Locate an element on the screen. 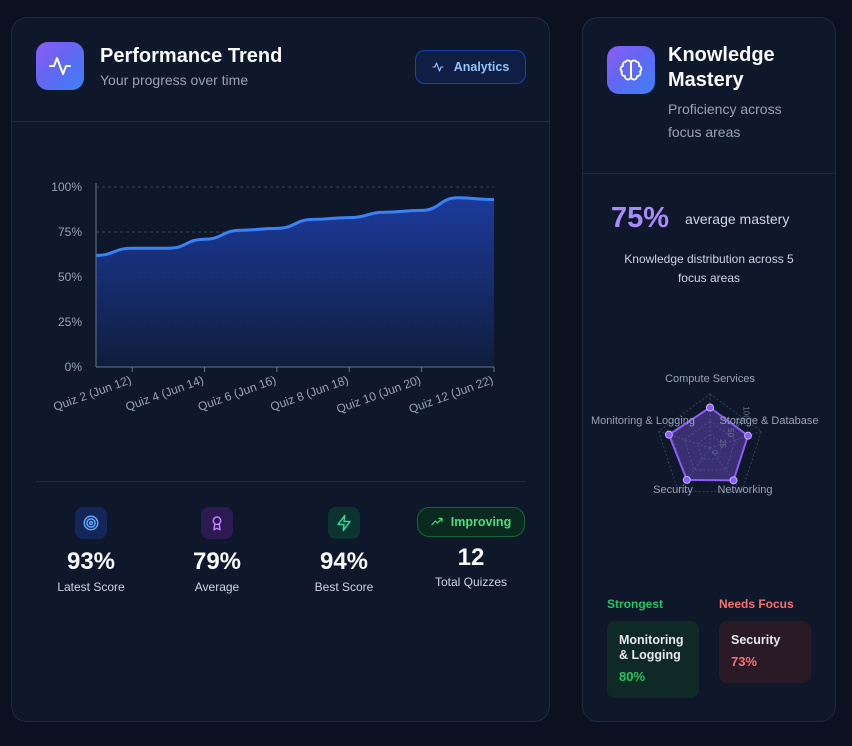 This screenshot has height=746, width=852. radar-axis-label: Storage & Database is located at coordinates (768, 421).